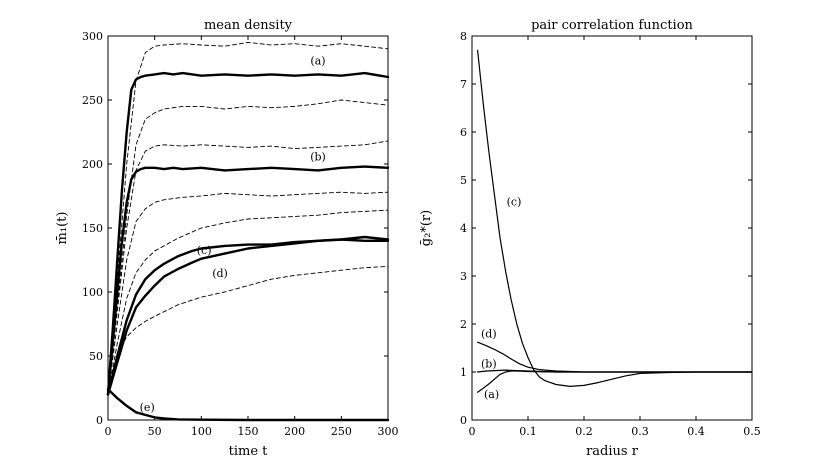 This screenshot has height=472, width=830. I want to click on y-tick-label: 5, so click(463, 180).